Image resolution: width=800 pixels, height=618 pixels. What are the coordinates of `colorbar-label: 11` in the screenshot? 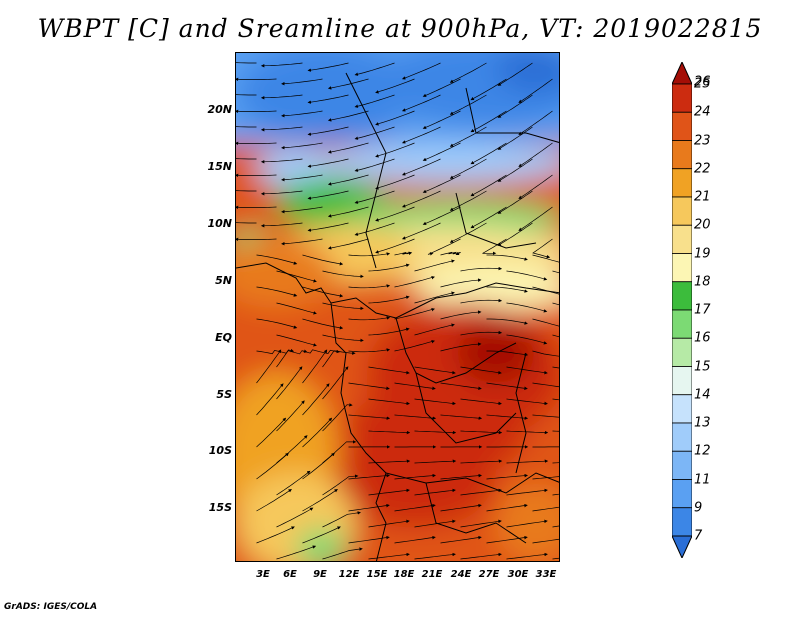 It's located at (702, 479).